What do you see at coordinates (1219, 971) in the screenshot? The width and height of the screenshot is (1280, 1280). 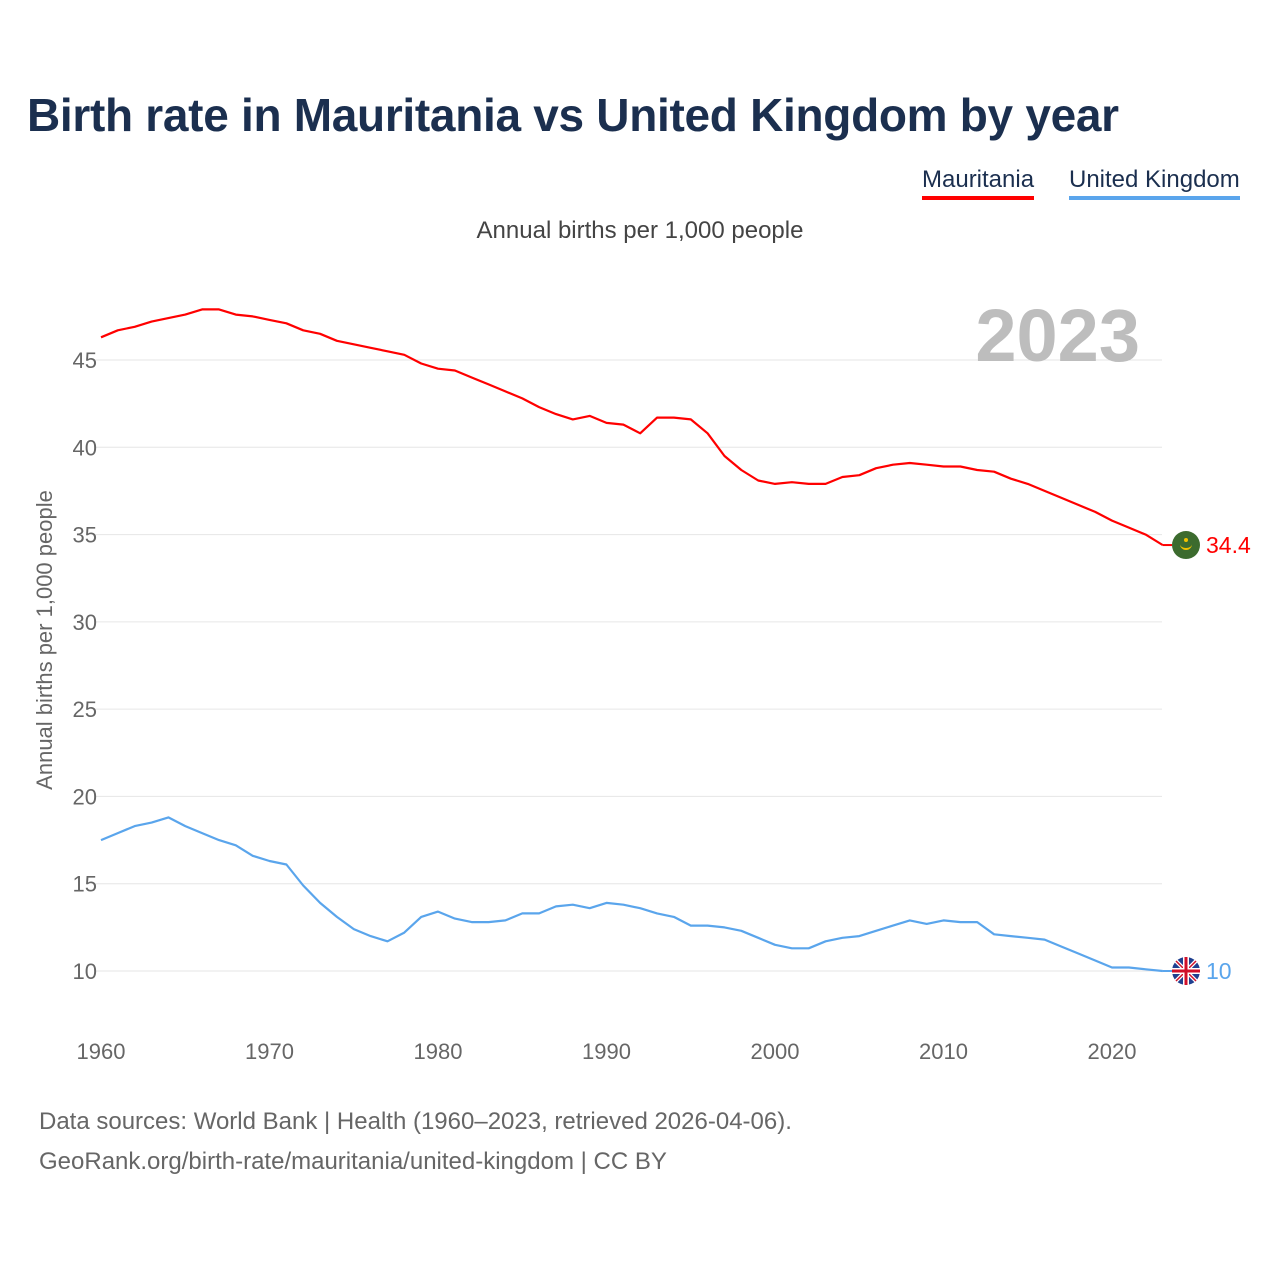 I see `end-value-label: 10` at bounding box center [1219, 971].